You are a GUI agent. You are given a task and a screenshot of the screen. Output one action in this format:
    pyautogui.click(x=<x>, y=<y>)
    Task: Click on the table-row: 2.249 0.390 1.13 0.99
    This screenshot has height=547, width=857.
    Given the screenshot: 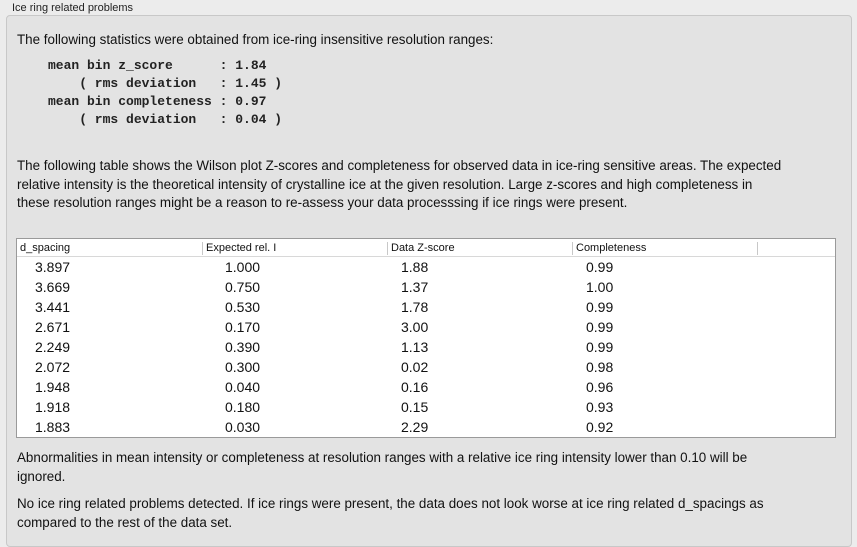 What is the action you would take?
    pyautogui.click(x=426, y=347)
    